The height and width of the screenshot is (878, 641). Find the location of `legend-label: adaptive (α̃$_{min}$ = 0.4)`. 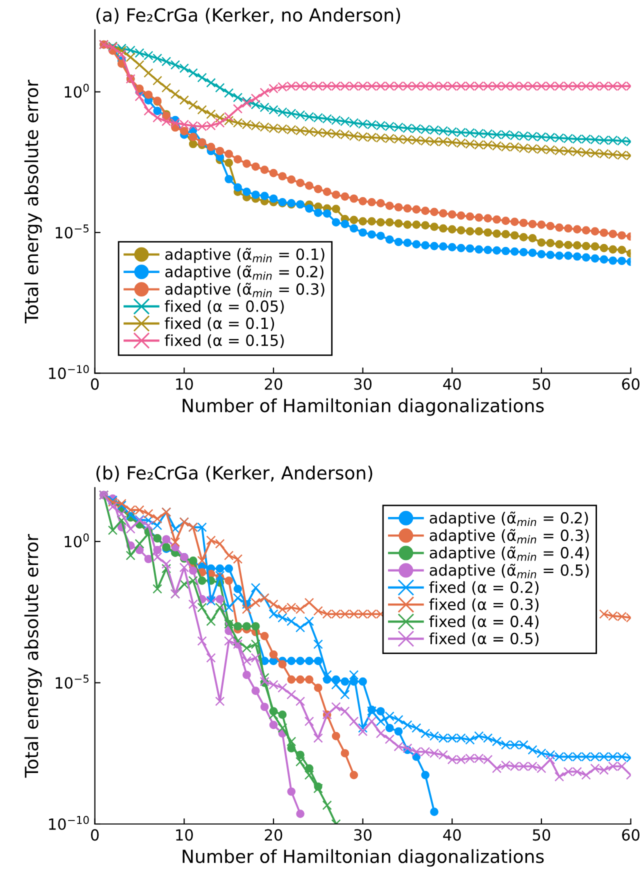

legend-label: adaptive (α̃$_{min}$ = 0.4) is located at coordinates (509, 554).